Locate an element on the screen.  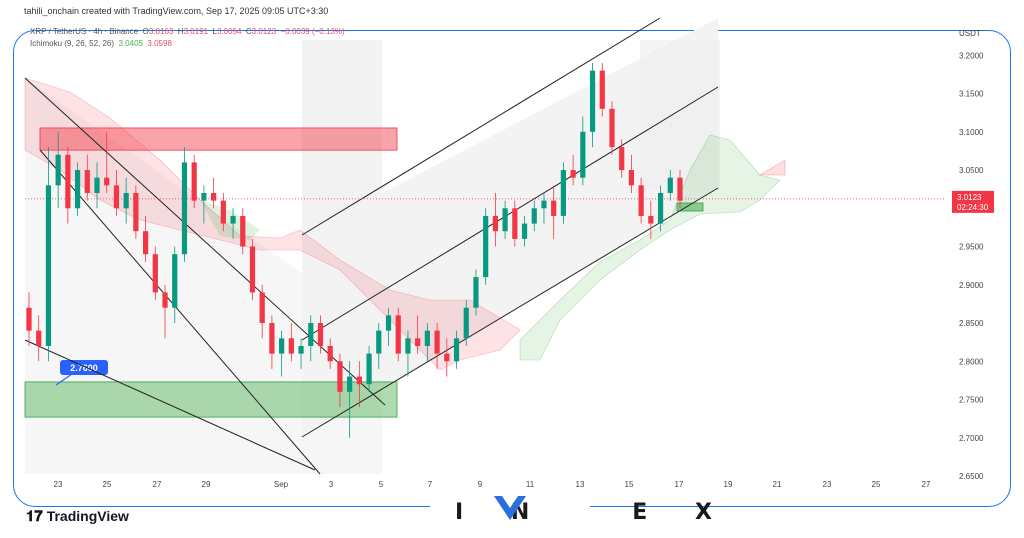
time-tick-label: 21 is located at coordinates (777, 484).